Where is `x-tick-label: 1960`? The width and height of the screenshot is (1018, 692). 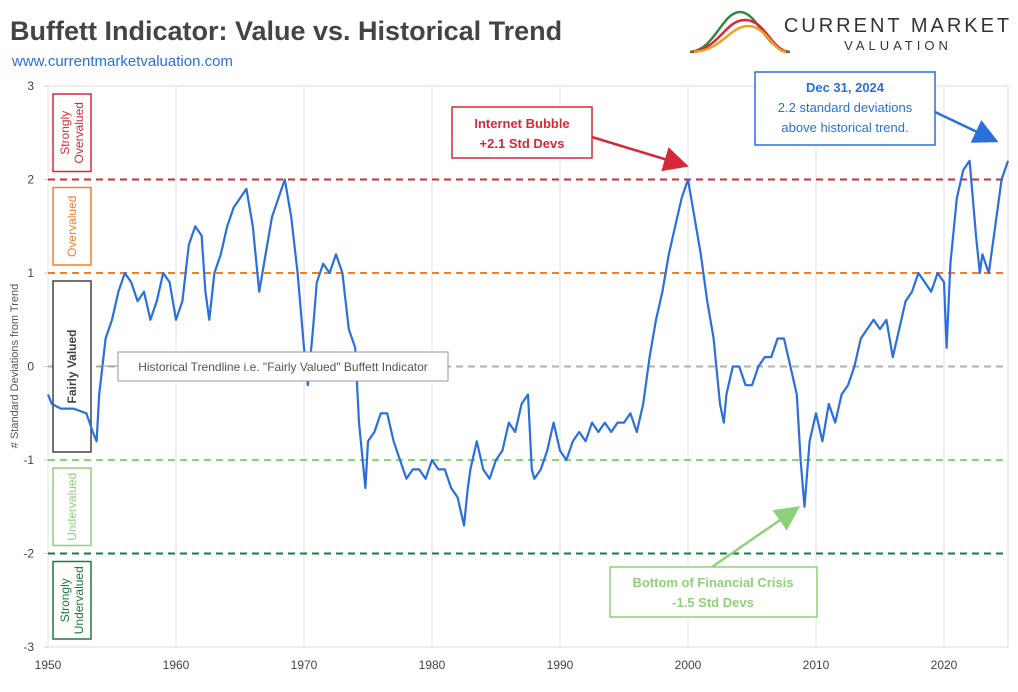 x-tick-label: 1960 is located at coordinates (176, 665).